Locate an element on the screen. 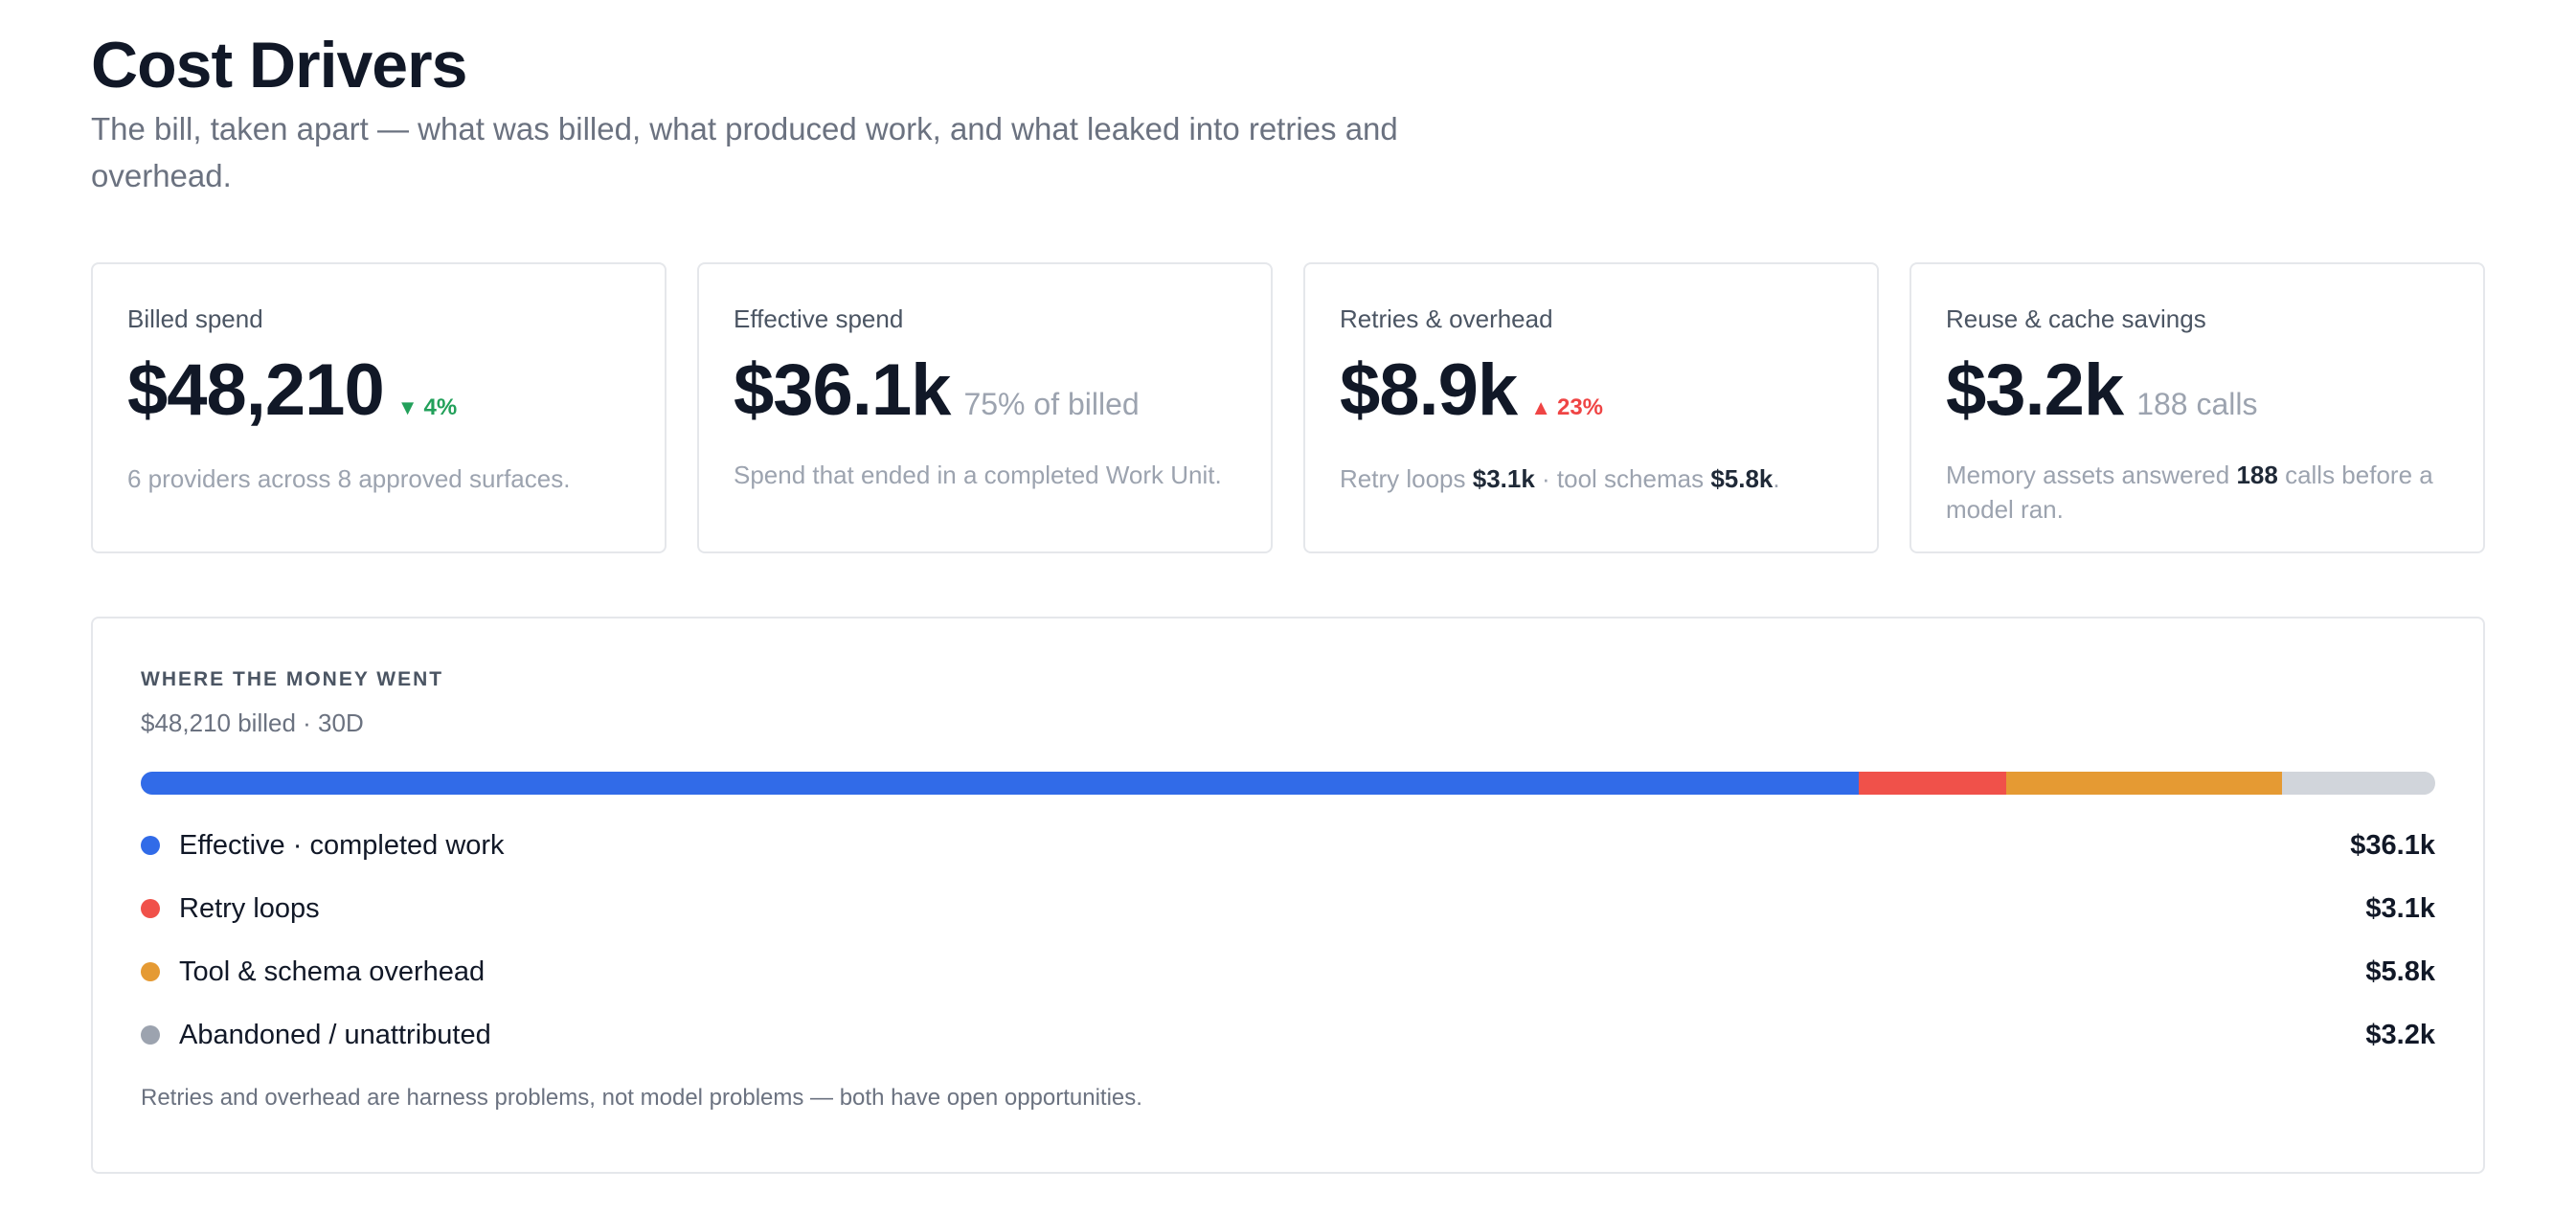 The width and height of the screenshot is (2576, 1214). legend-label: Effective · completed work is located at coordinates (342, 845).